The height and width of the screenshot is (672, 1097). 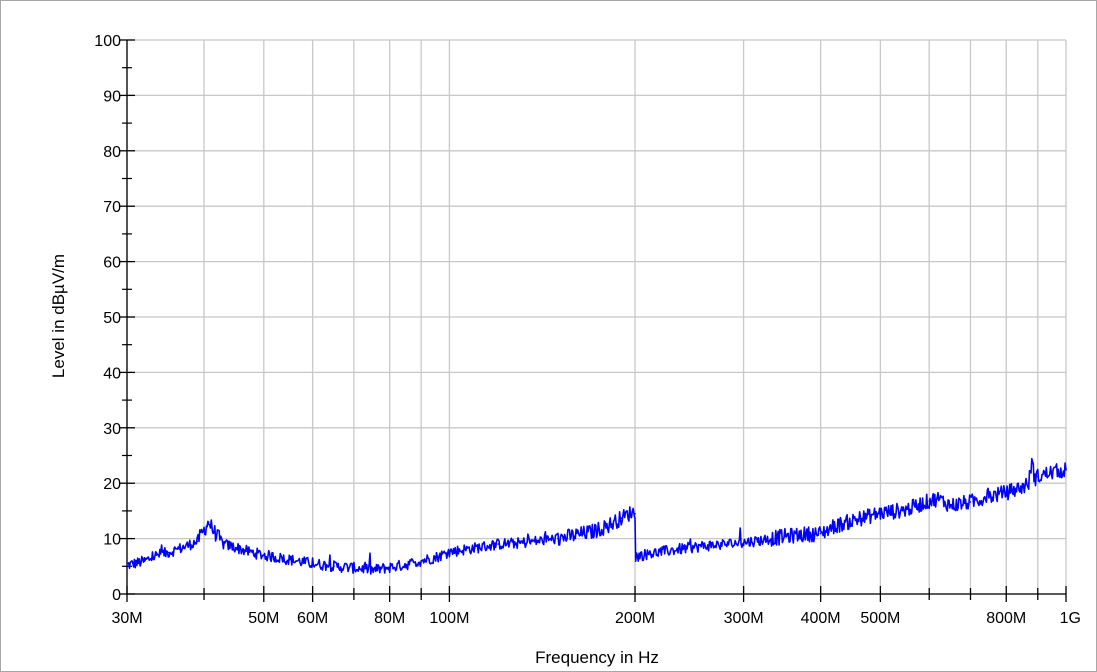 What do you see at coordinates (880, 618) in the screenshot?
I see `x-tick-label: 500M` at bounding box center [880, 618].